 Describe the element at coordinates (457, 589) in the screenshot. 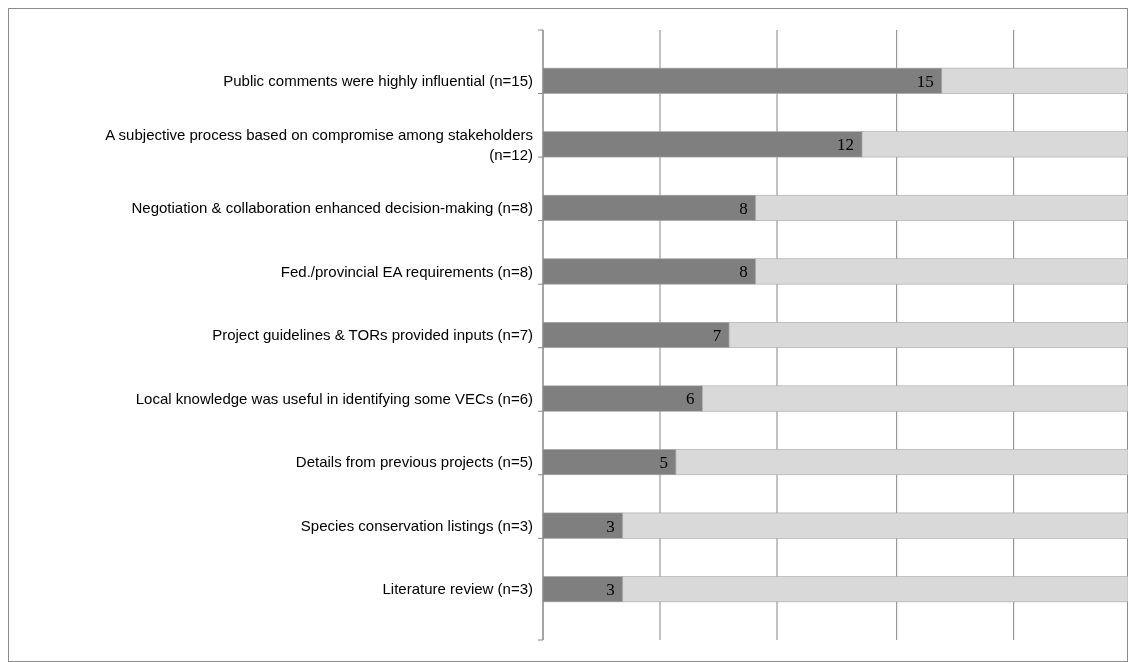

I see `y-tick-label: Literature review (n=3)` at that location.